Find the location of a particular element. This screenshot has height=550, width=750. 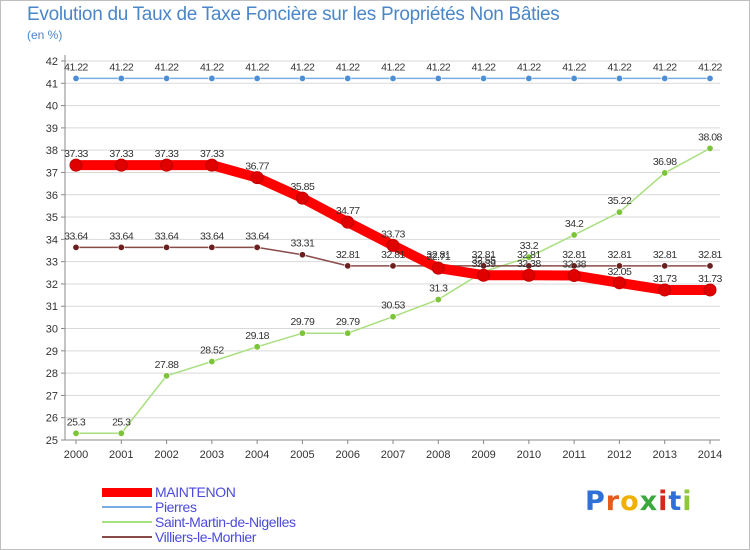

x-tick-label: 2006 is located at coordinates (347, 455).